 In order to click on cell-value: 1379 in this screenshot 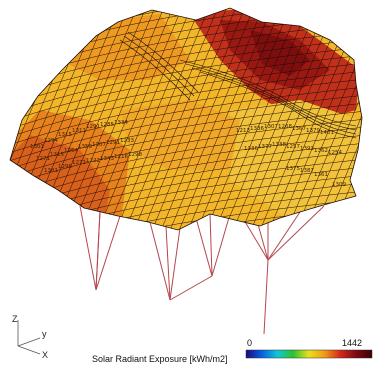, I will do `click(313, 131)`.